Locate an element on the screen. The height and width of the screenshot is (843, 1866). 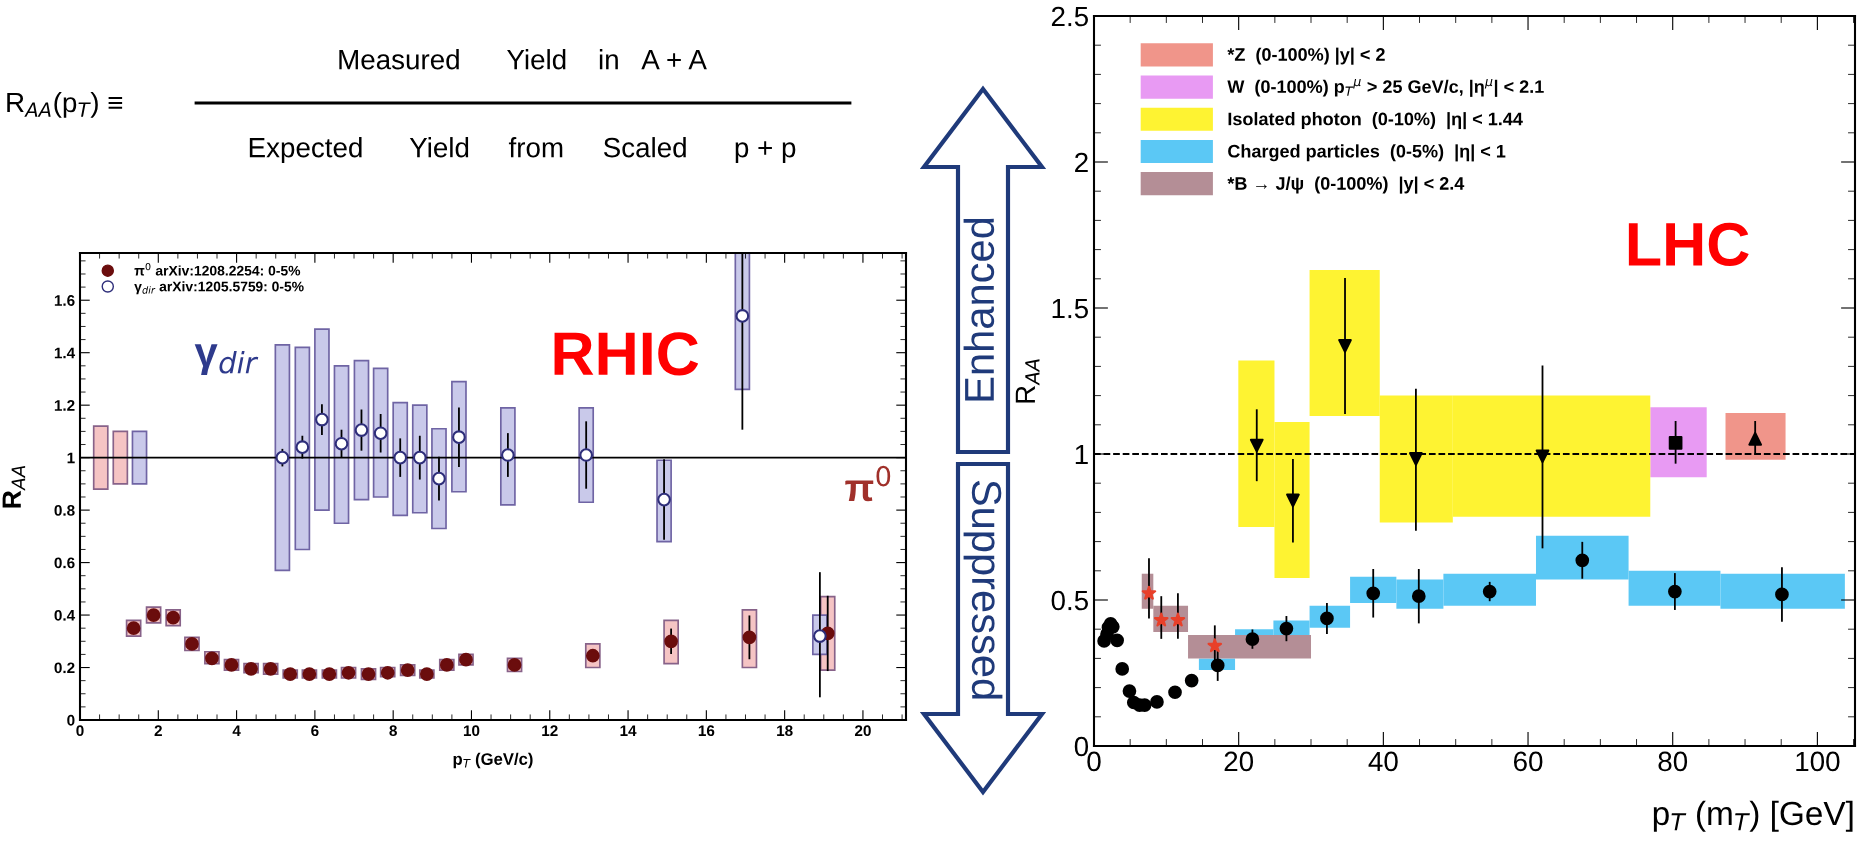
x-tick-label: 12 is located at coordinates (550, 730).